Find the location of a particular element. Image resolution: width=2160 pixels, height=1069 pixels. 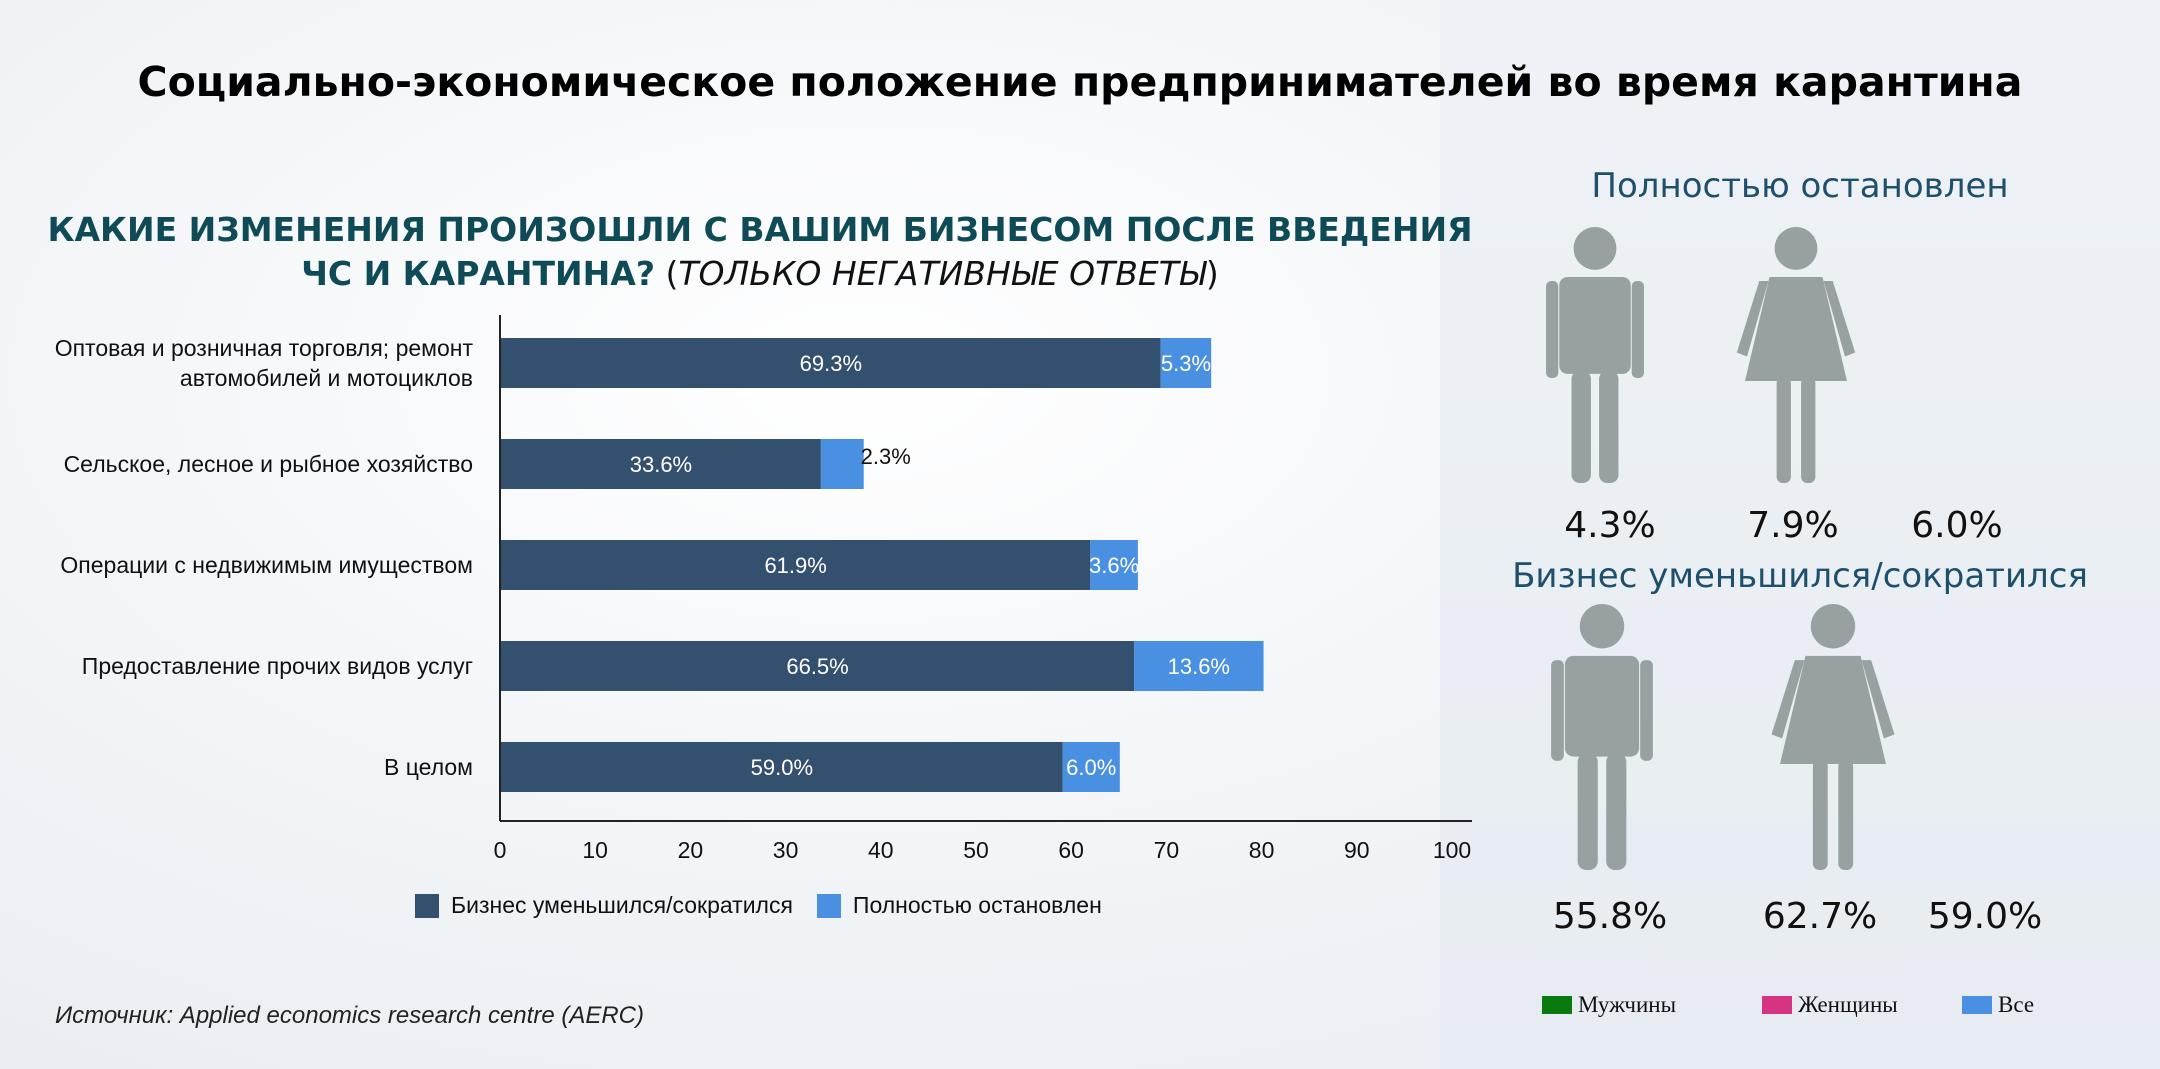

pct-all-decreased: 59.0% is located at coordinates (1985, 916).